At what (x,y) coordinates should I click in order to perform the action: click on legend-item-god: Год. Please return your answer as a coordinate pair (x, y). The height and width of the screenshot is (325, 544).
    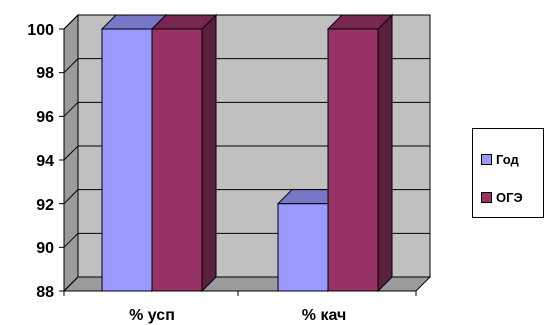
    Looking at the image, I should click on (500, 159).